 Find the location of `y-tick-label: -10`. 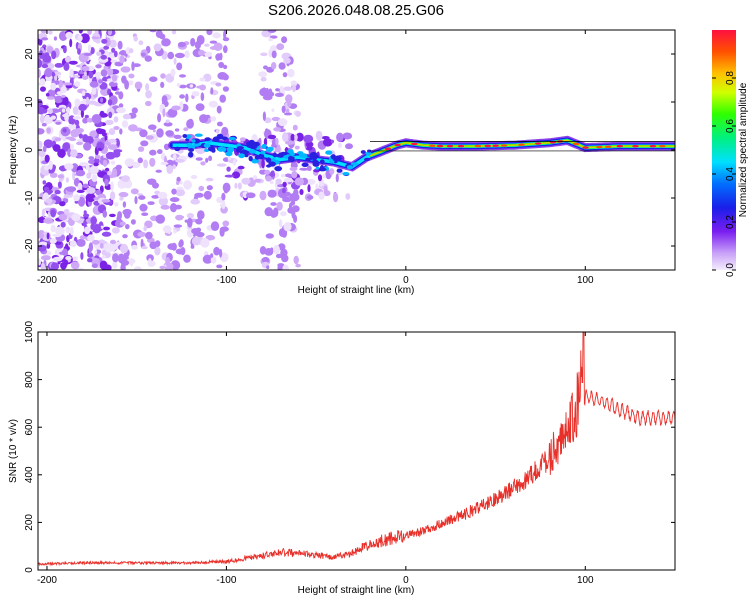

y-tick-label: -10 is located at coordinates (29, 197).